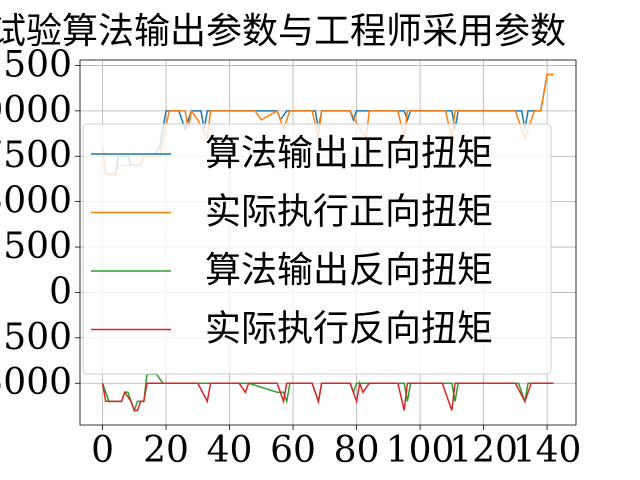 Image resolution: width=640 pixels, height=480 pixels. I want to click on chart-title: 试验算法输出参数与工程师采用参数, so click(283, 31).